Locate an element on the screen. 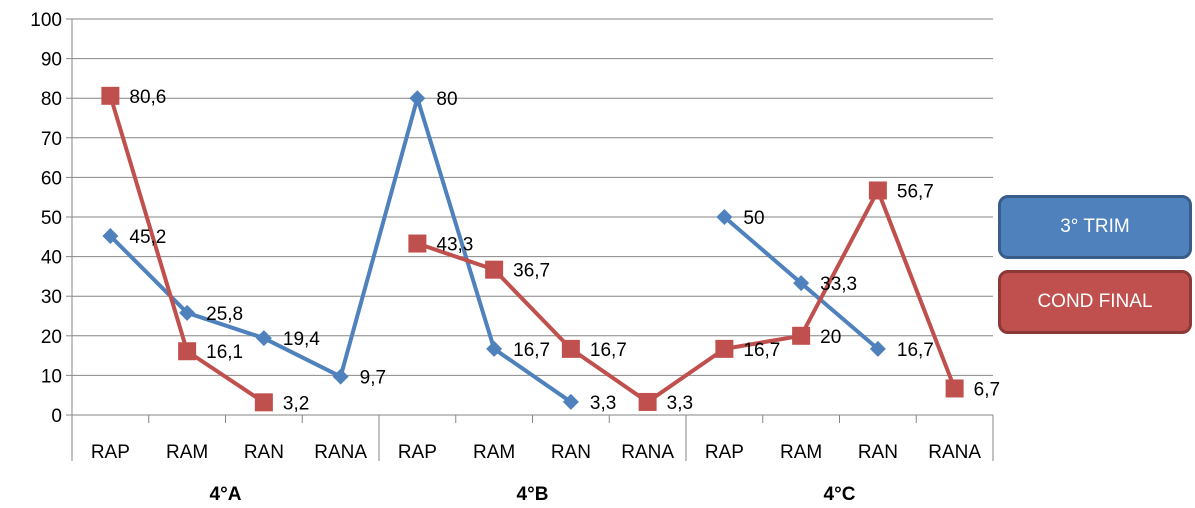 This screenshot has height=508, width=1195. data-label: 43,3 is located at coordinates (454, 245).